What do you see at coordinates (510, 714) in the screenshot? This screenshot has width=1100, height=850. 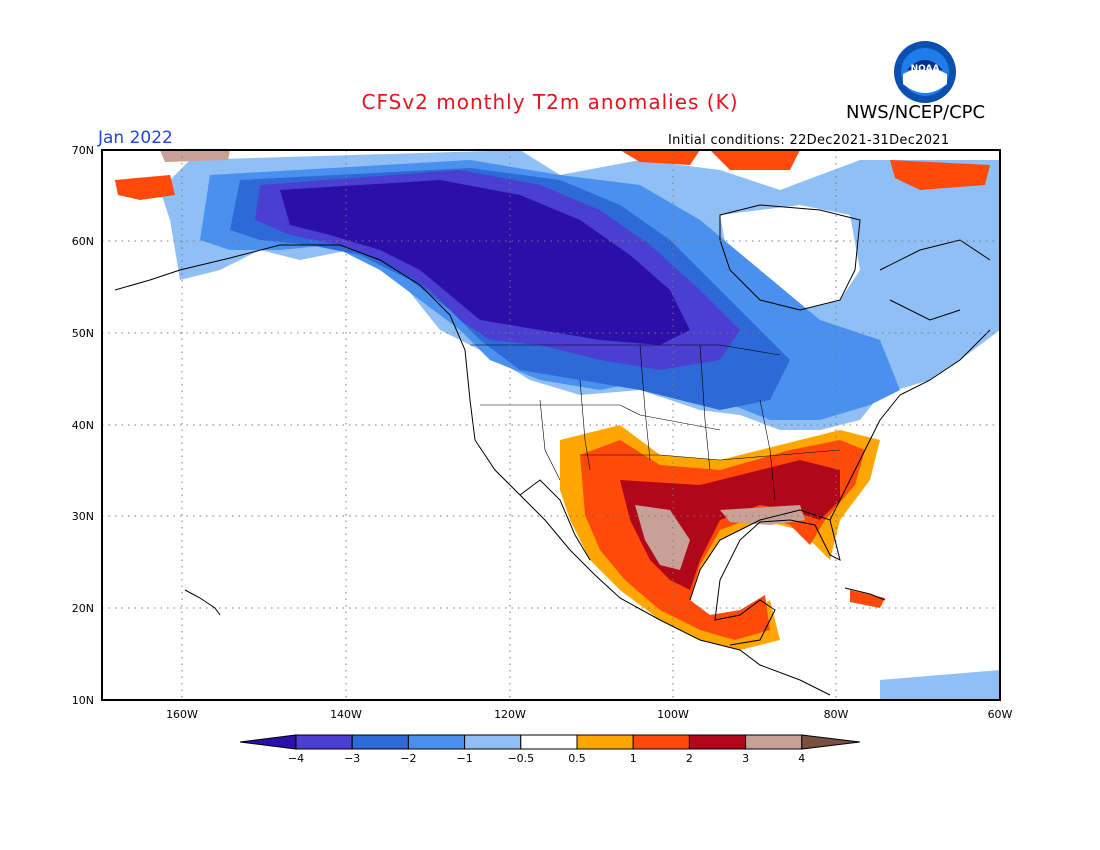 I see `lon-label-120w: 120W` at bounding box center [510, 714].